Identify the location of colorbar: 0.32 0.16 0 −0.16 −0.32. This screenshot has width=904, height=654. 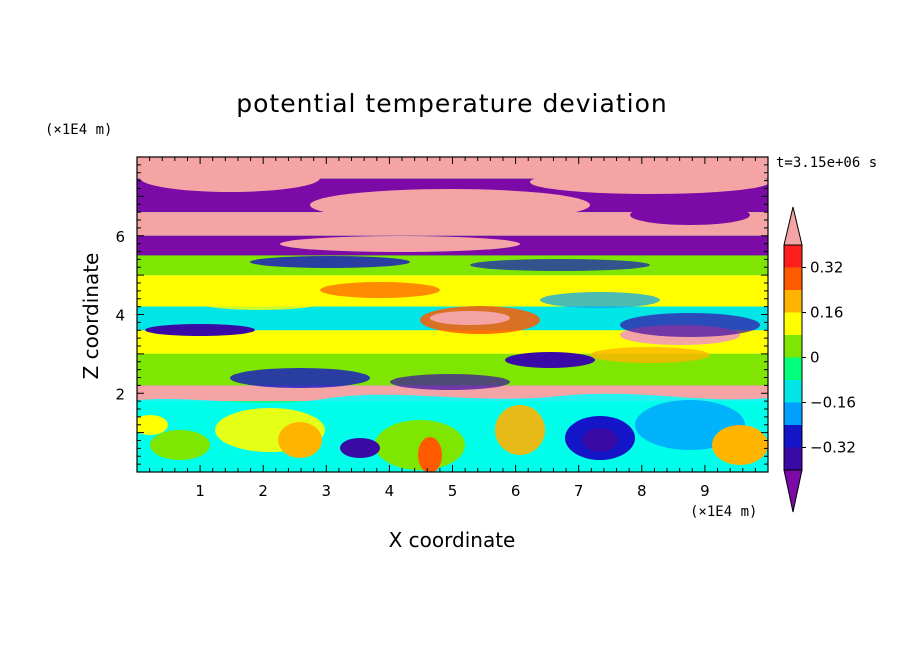
(819, 359).